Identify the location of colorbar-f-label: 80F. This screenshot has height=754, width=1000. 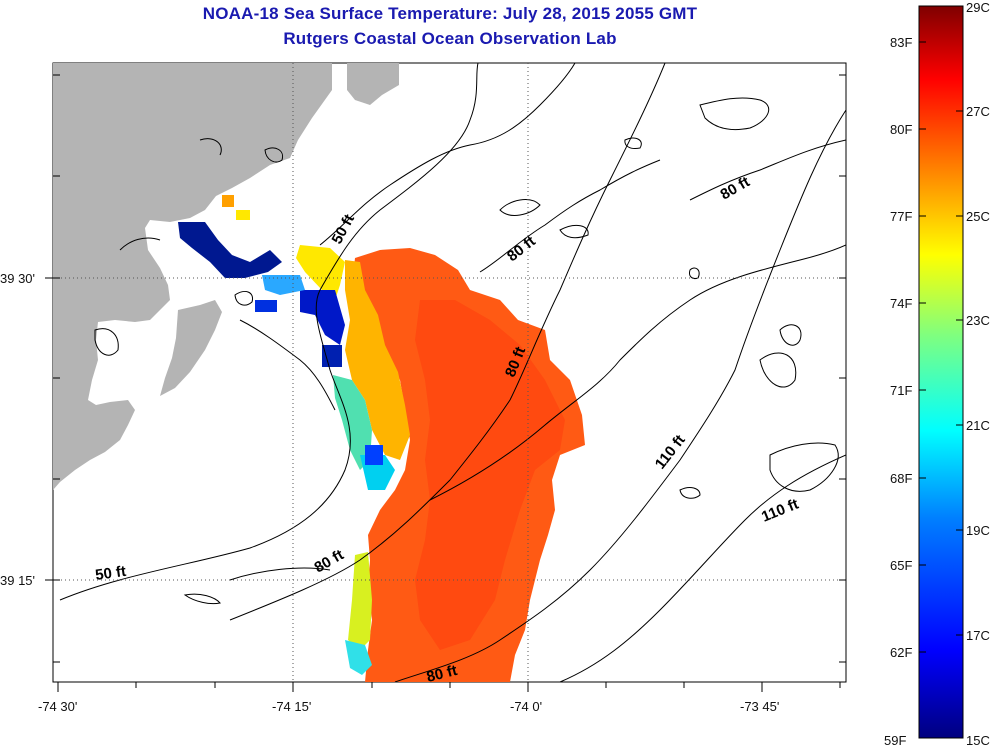
(901, 129).